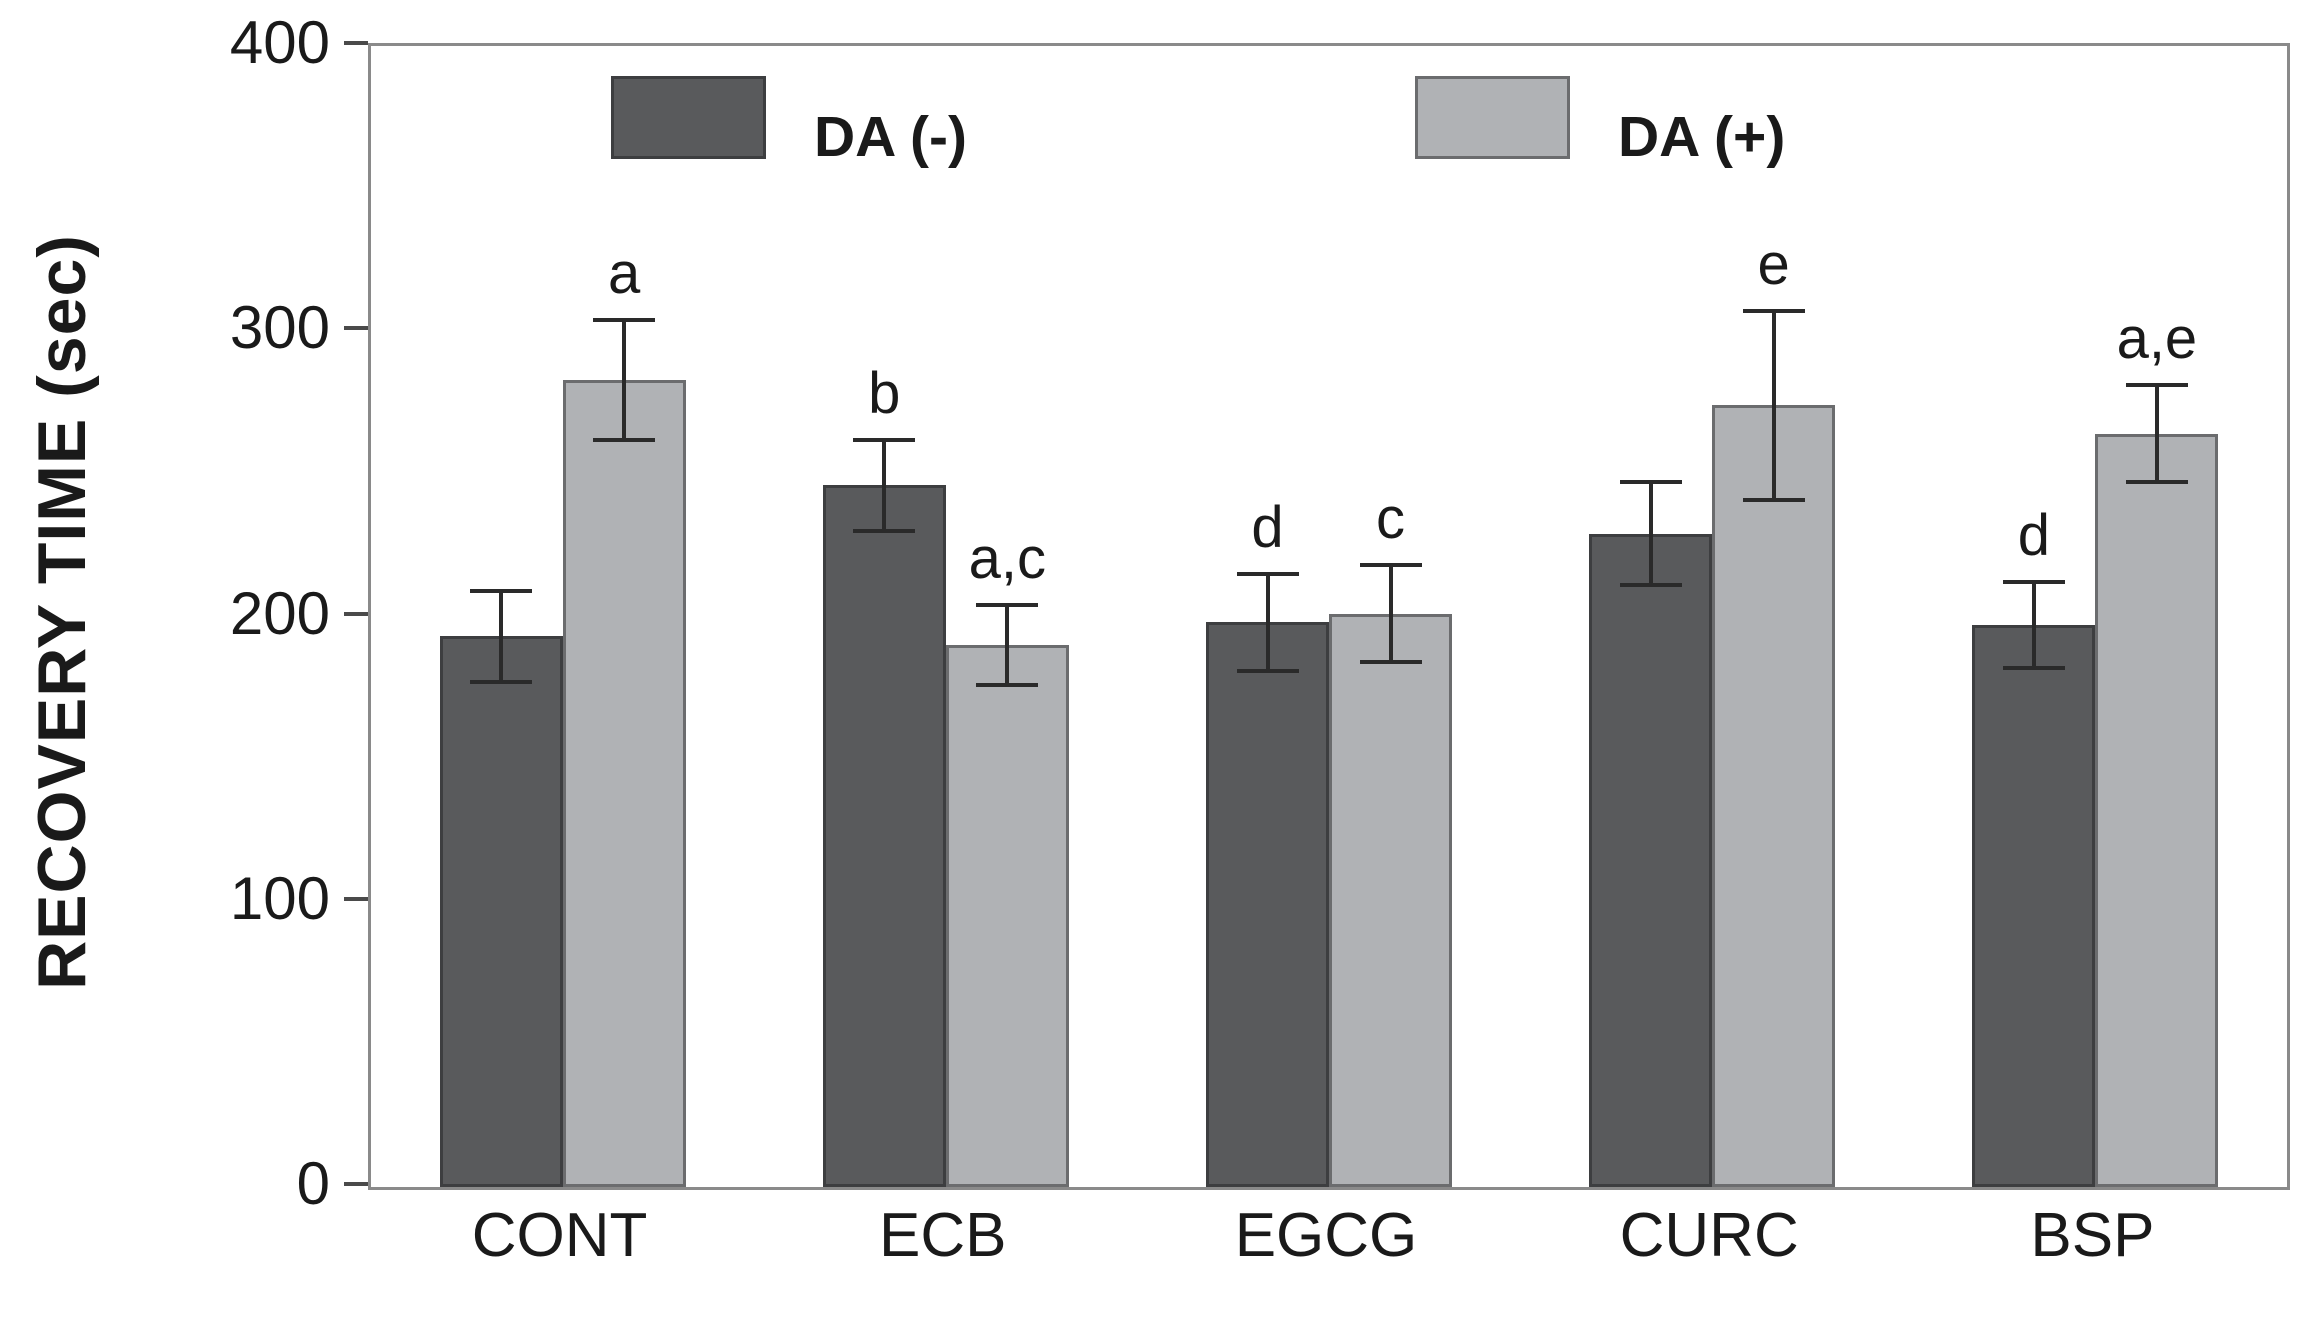 This screenshot has height=1328, width=2322. Describe the element at coordinates (279, 613) in the screenshot. I see `y-tick-label-200: 200` at that location.